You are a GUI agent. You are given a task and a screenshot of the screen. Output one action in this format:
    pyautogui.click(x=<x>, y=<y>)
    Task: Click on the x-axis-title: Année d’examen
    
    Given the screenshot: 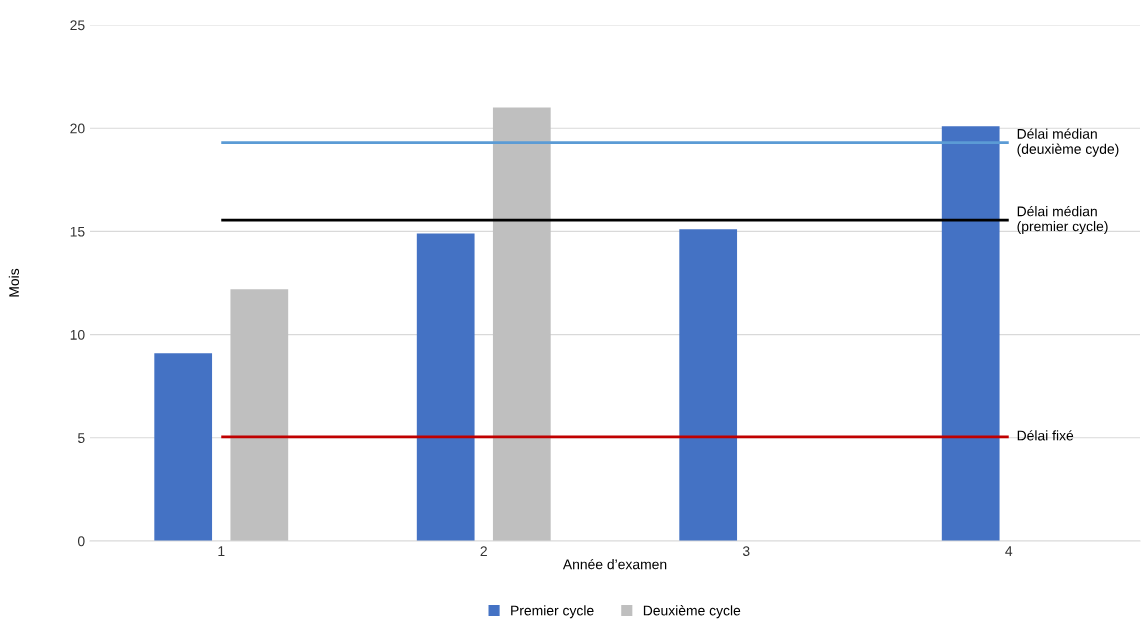 What is the action you would take?
    pyautogui.click(x=614, y=564)
    